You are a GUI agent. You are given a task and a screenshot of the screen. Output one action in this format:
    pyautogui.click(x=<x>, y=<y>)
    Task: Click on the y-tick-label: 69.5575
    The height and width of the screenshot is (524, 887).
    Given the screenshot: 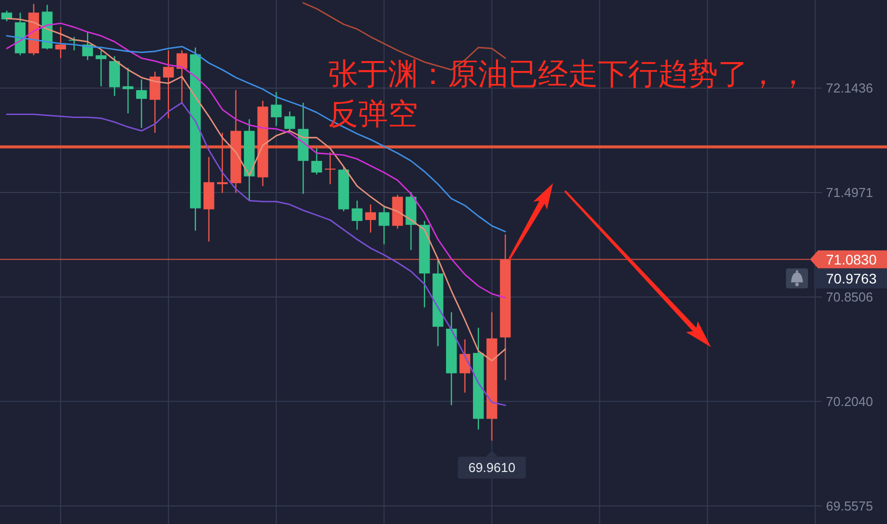 What is the action you would take?
    pyautogui.click(x=849, y=506)
    